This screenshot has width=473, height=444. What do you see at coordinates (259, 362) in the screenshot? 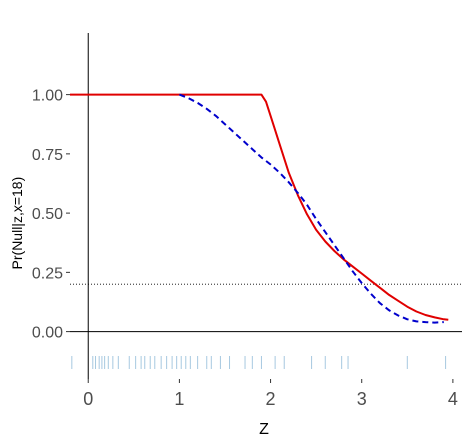
I see `rug-layer` at bounding box center [259, 362].